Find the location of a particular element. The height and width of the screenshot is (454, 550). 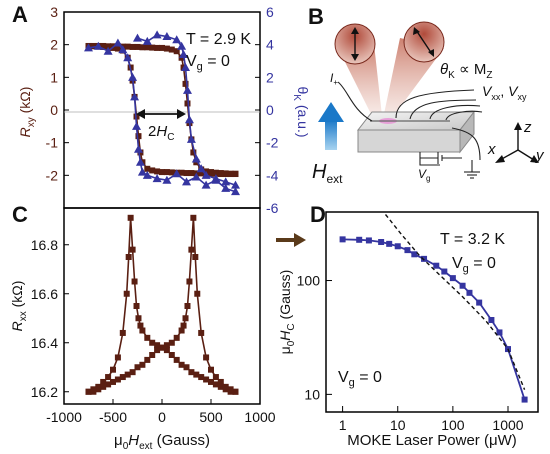

panel-a-right-ylabel: θK (a.u.) is located at coordinates (301, 111).